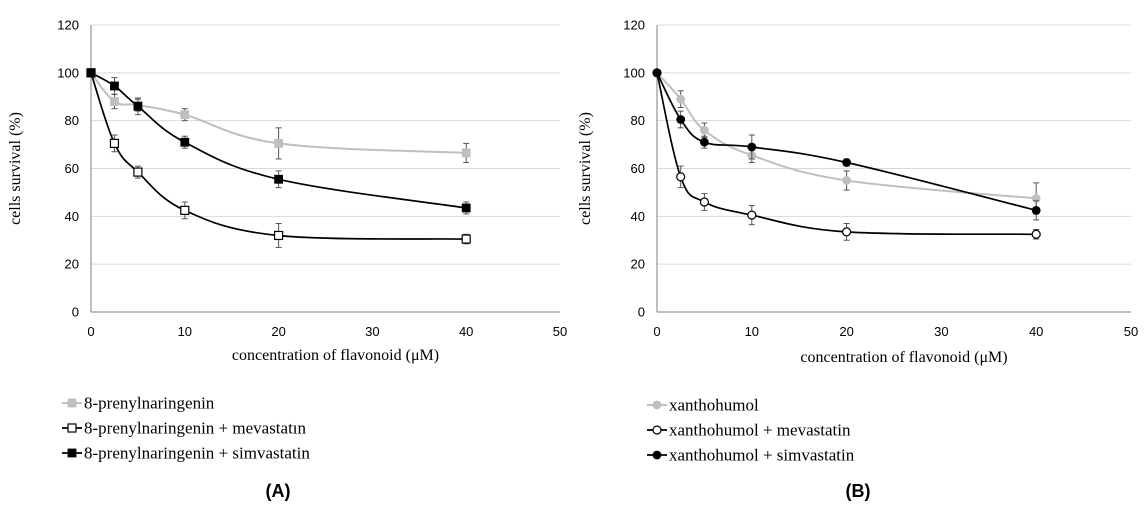  Describe the element at coordinates (760, 430) in the screenshot. I see `legend-label: xanthohumol + mevastatin` at that location.